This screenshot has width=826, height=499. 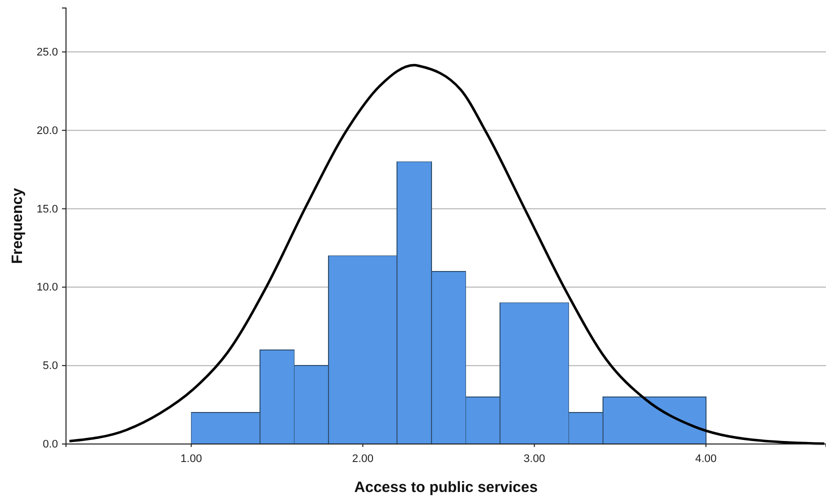 I want to click on y-tick-label: 10.0, so click(x=47, y=288).